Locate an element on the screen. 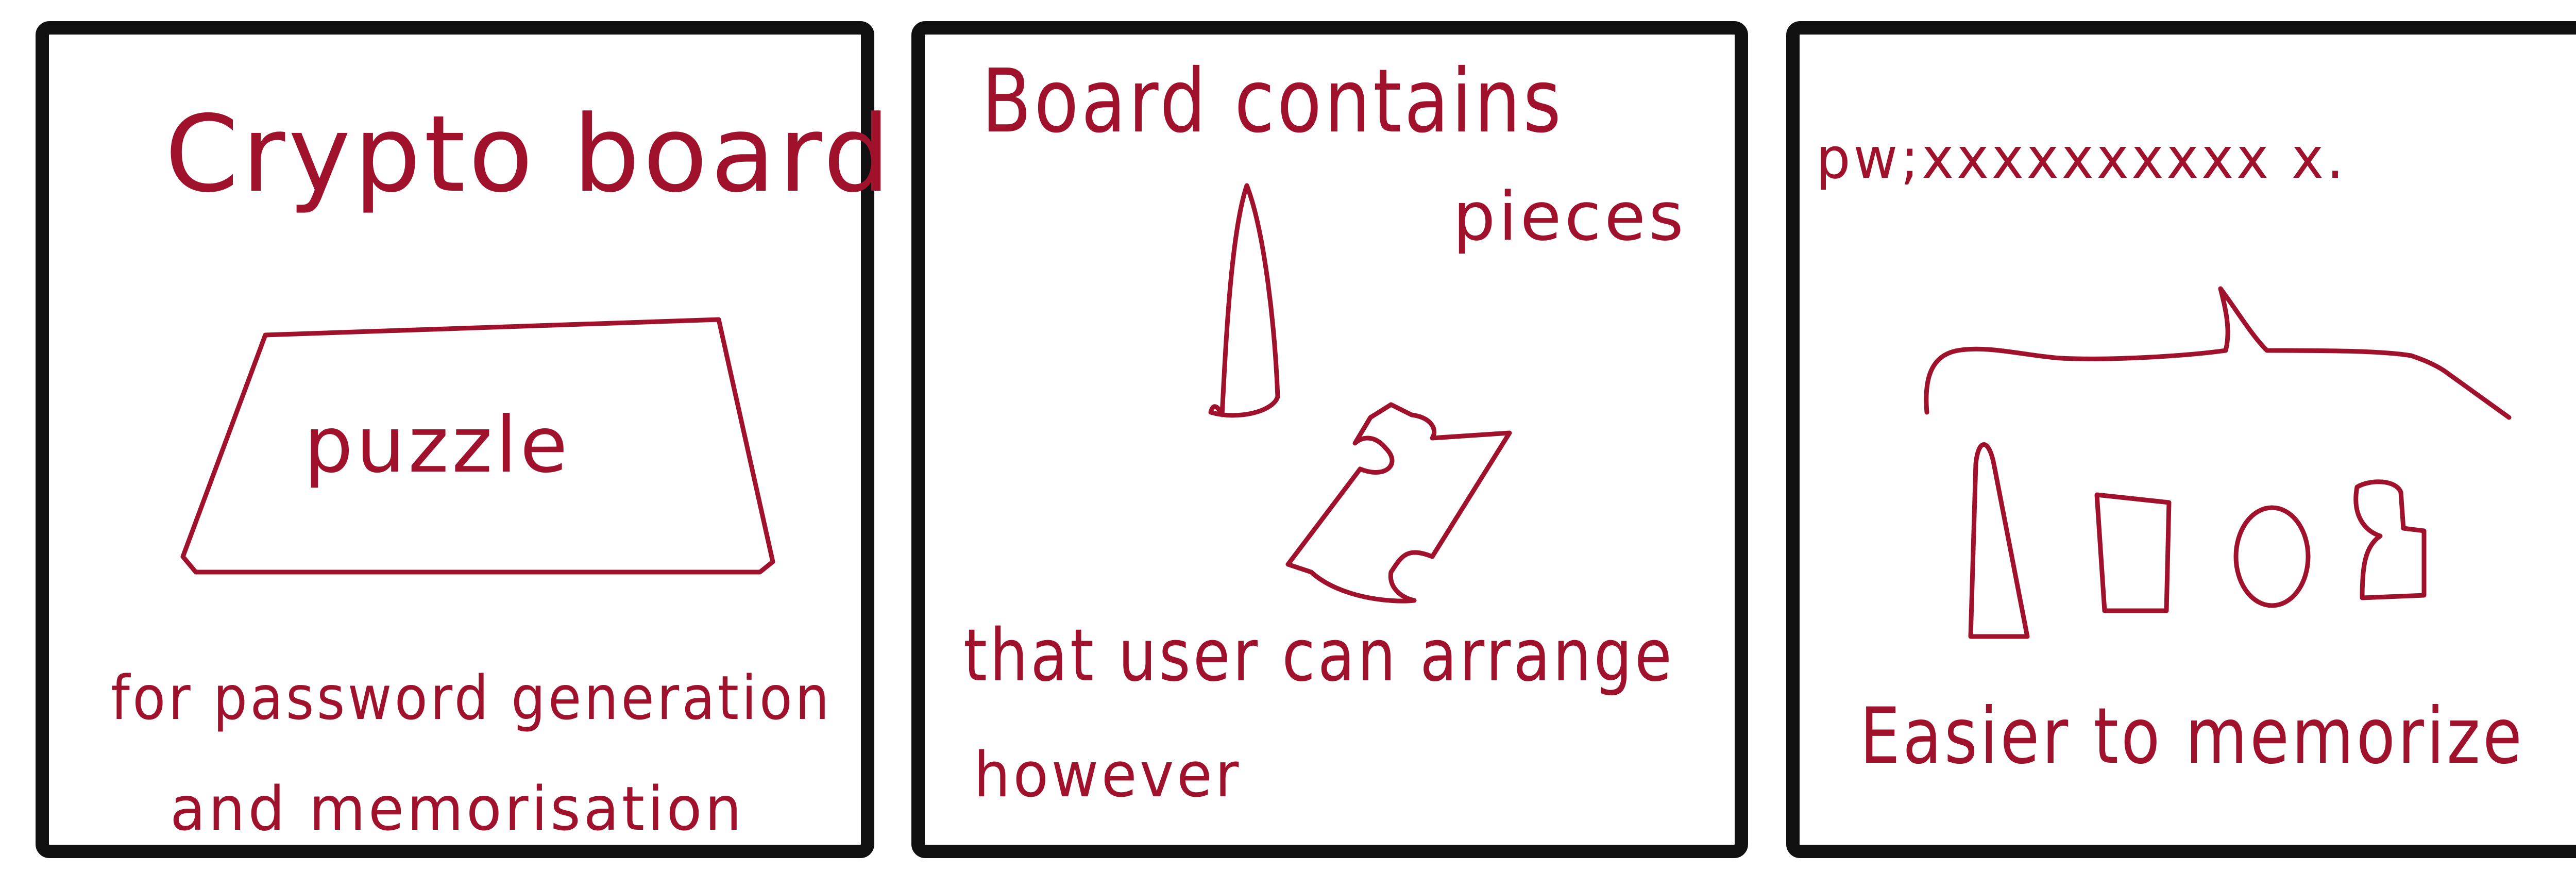 Image resolution: width=2576 pixels, height=871 pixels. panel-2-title-line-1: Board contains is located at coordinates (1272, 102).